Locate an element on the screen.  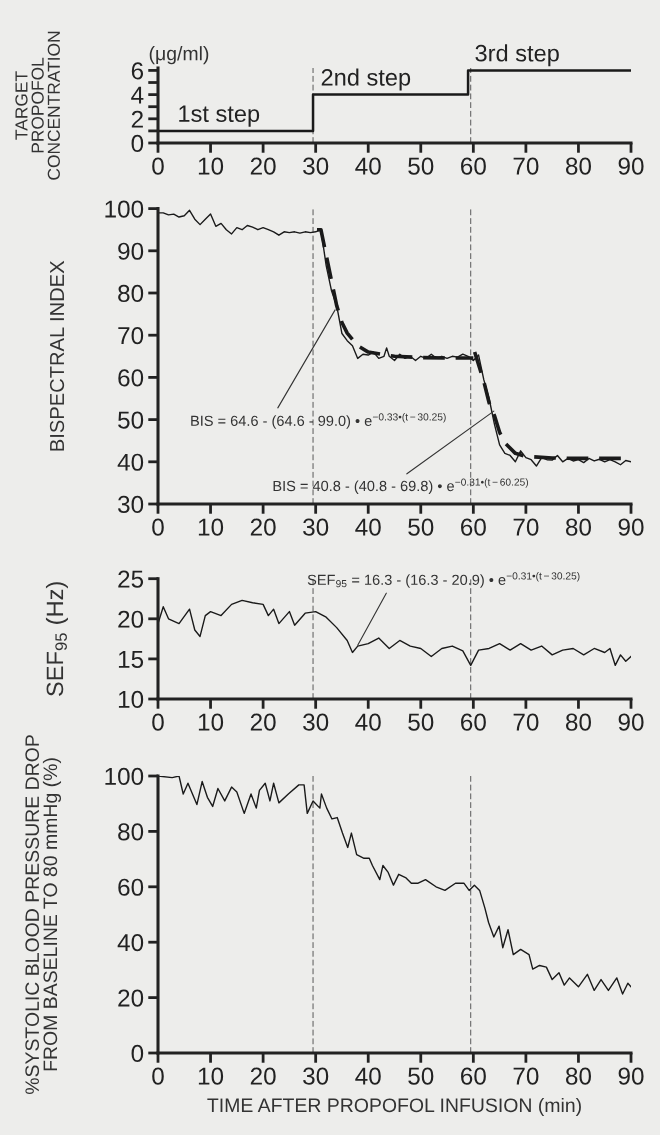
y-tick-label: 25 is located at coordinates (131, 579).